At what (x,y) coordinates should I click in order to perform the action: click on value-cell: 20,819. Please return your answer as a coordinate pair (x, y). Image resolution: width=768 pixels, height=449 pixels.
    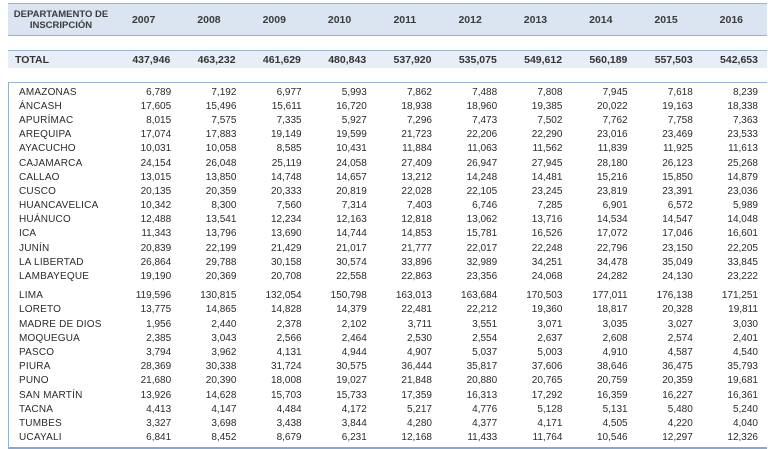
    Looking at the image, I should click on (351, 191).